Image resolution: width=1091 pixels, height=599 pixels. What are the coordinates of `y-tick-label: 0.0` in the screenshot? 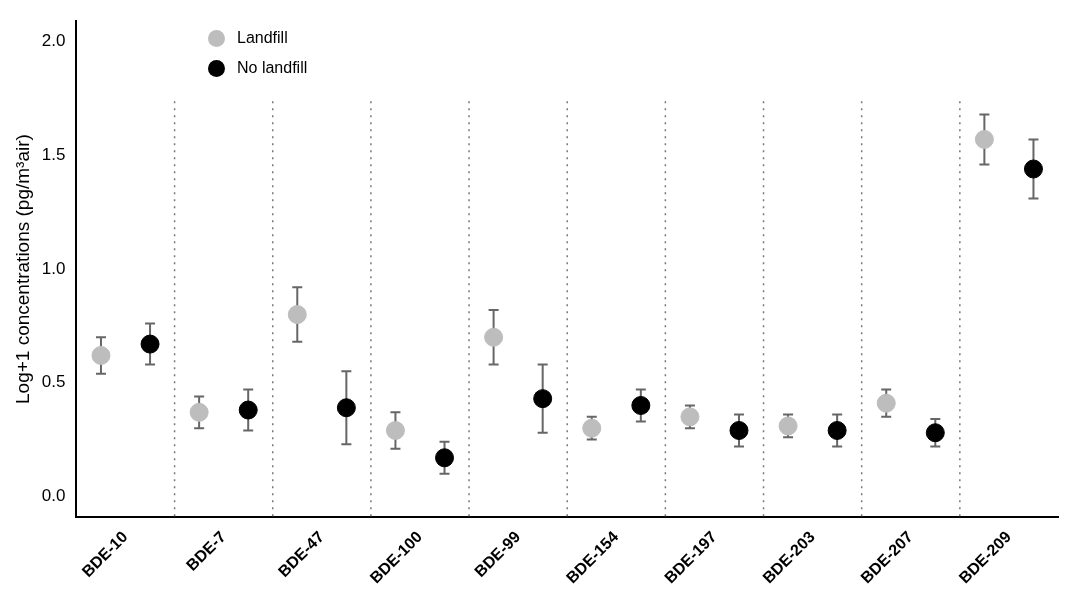 It's located at (53, 496).